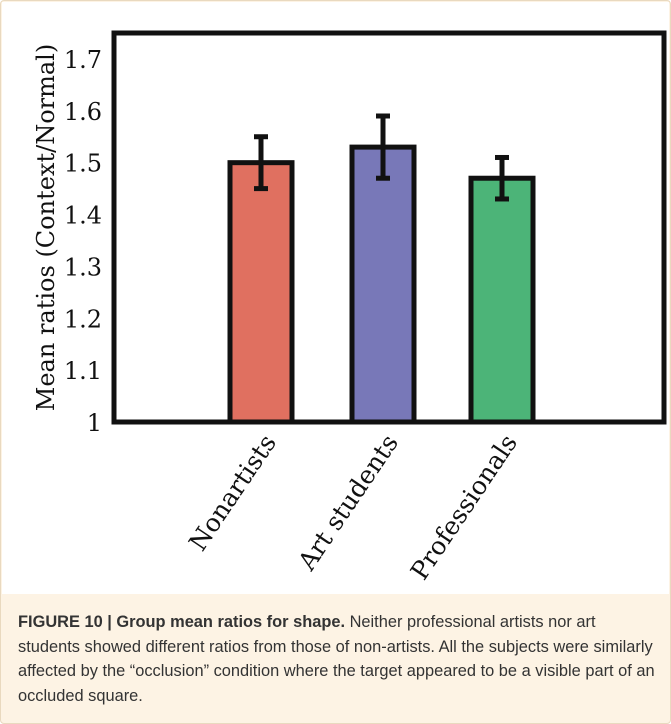 The height and width of the screenshot is (724, 671). What do you see at coordinates (83, 112) in the screenshot?
I see `y-tick-label: 1.6` at bounding box center [83, 112].